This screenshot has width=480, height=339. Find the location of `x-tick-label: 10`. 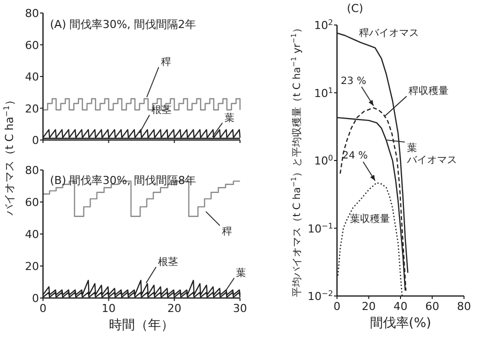

x-tick-label: 10 is located at coordinates (109, 308).